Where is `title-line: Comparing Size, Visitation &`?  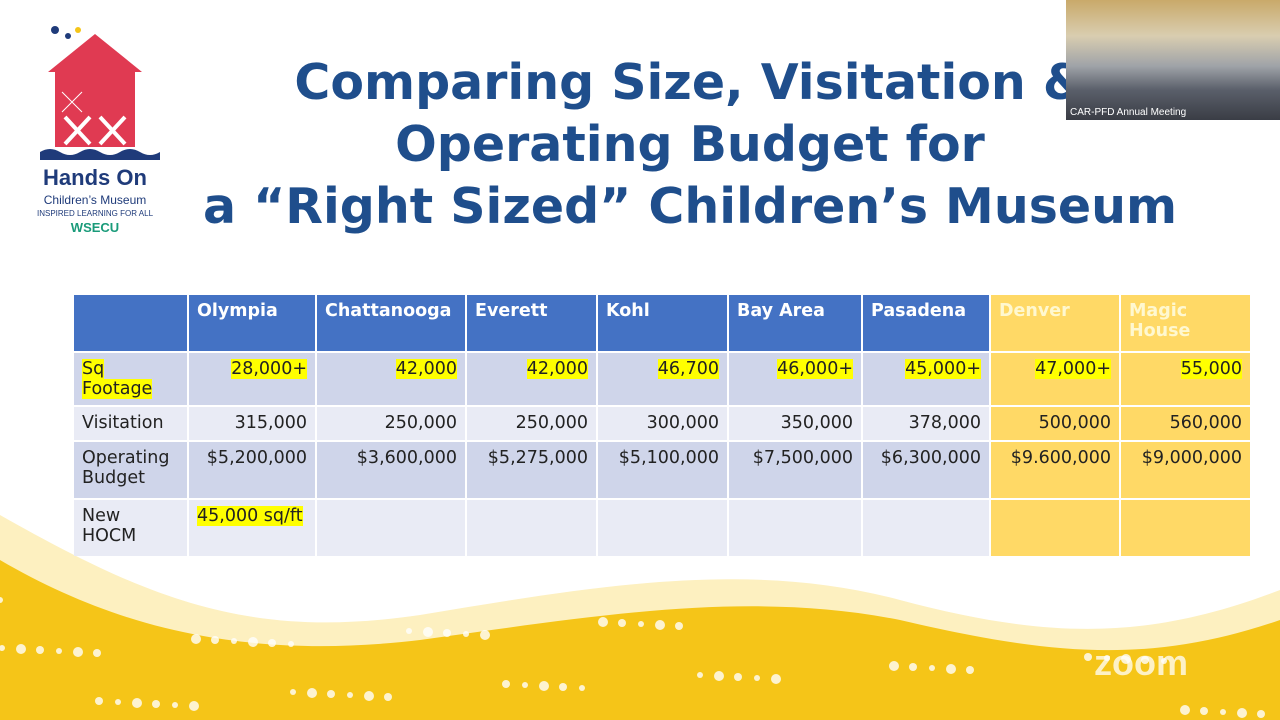 title-line: Comparing Size, Visitation & is located at coordinates (690, 82).